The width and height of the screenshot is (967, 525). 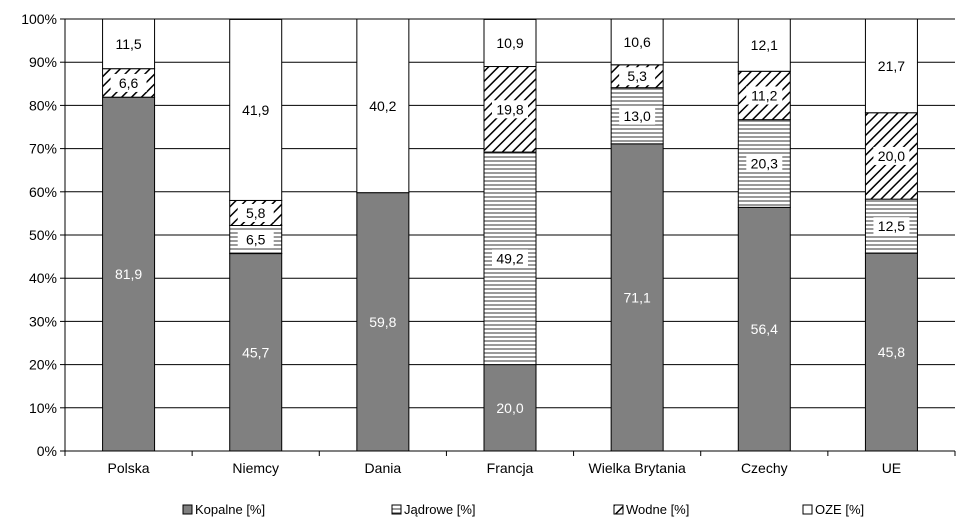 I want to click on data-label: 41,9, so click(x=255, y=110).